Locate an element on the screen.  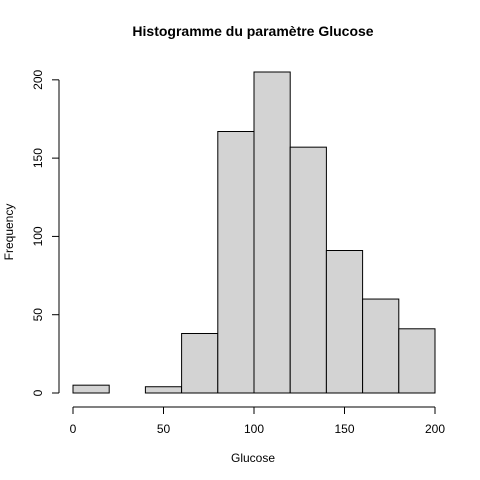
x-axis: 0 50 100 150 200 is located at coordinates (257, 421).